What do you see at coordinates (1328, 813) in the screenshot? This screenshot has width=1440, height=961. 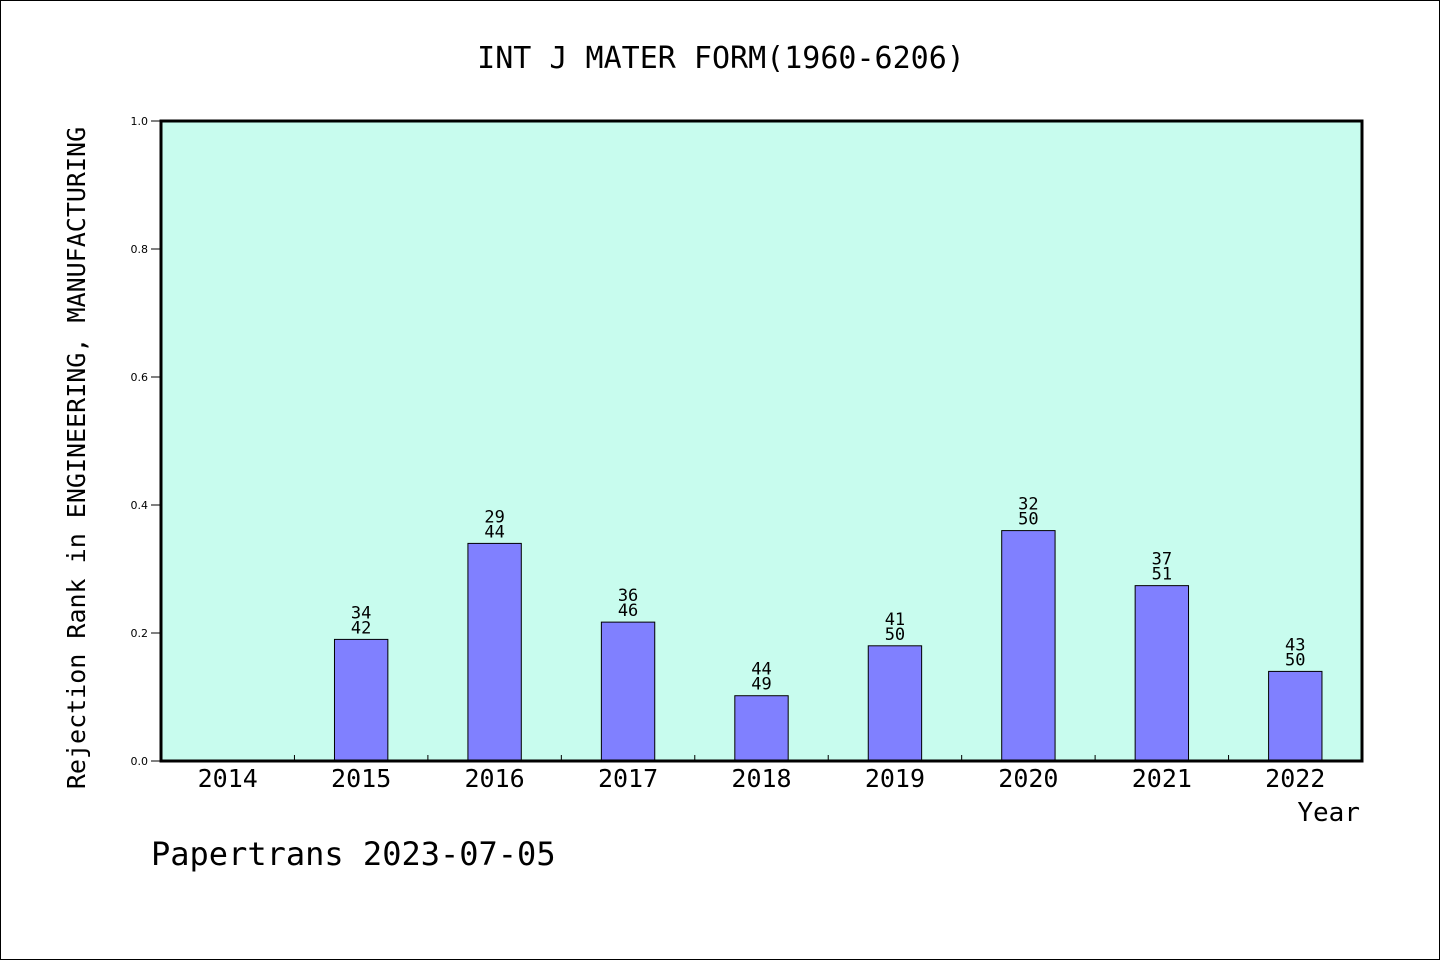 I see `x-axis-label: Year` at bounding box center [1328, 813].